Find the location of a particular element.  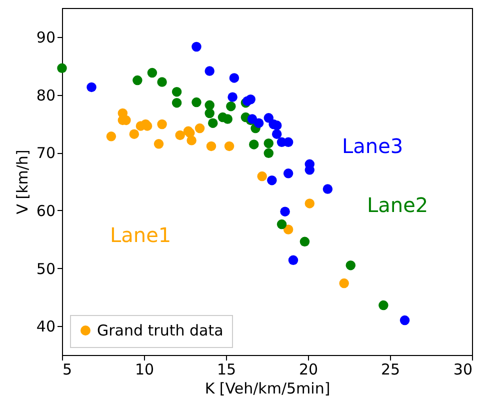

x-tick-label: 30 is located at coordinates (462, 369).